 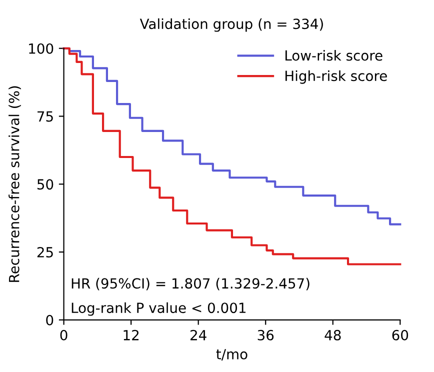 I want to click on y-axis-title: Recurrence-free survival (%), so click(x=14, y=184).